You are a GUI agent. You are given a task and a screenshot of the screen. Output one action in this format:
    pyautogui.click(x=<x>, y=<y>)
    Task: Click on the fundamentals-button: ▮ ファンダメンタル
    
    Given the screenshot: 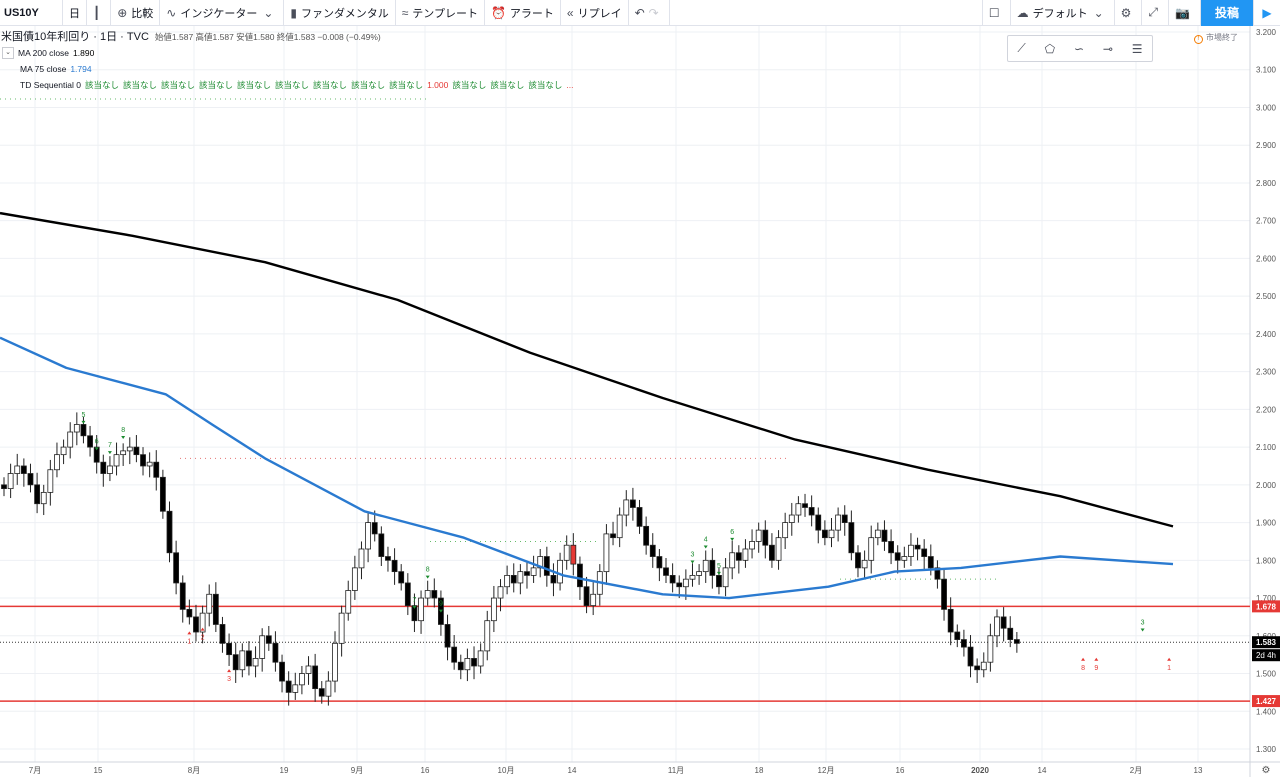 What is the action you would take?
    pyautogui.click(x=340, y=13)
    